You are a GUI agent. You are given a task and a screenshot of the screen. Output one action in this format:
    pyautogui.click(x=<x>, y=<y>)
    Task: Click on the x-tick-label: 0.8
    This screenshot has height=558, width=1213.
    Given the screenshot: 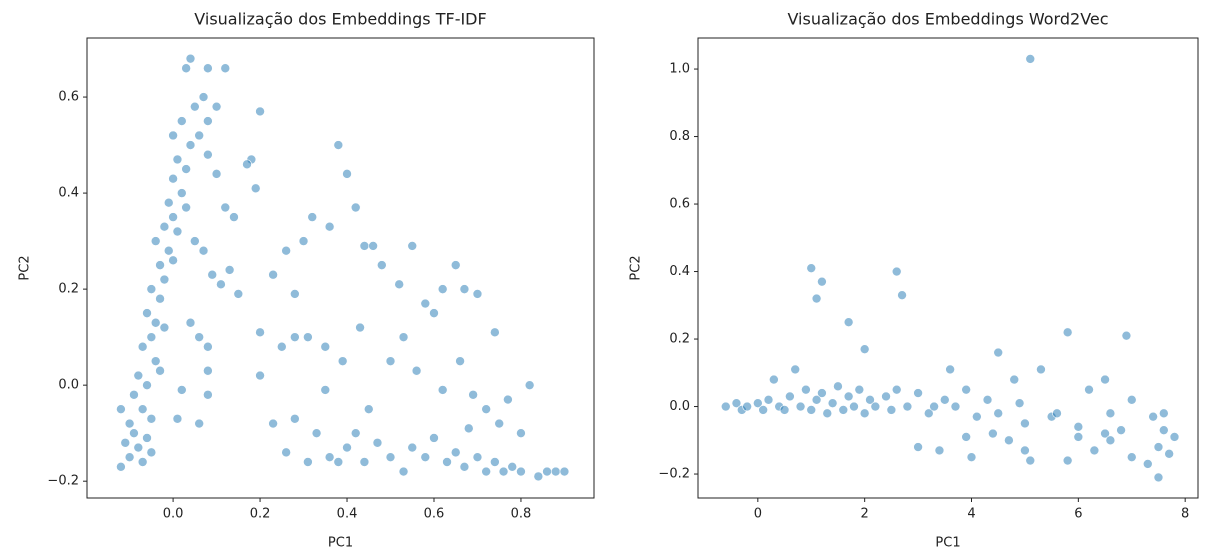 What is the action you would take?
    pyautogui.click(x=521, y=514)
    